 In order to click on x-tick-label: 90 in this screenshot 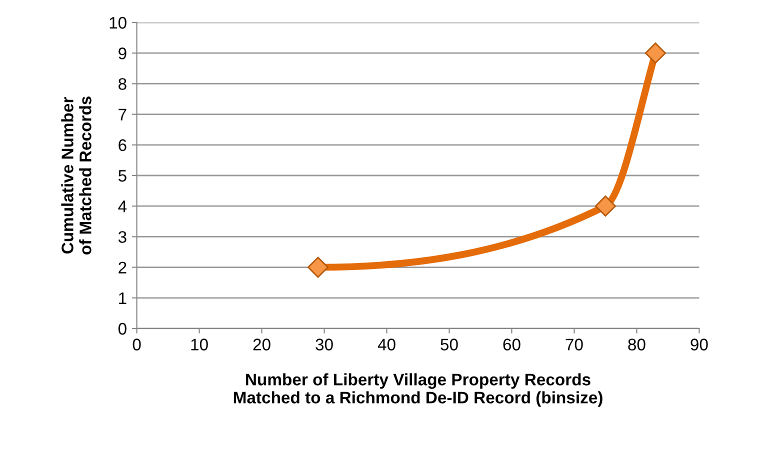, I will do `click(699, 344)`.